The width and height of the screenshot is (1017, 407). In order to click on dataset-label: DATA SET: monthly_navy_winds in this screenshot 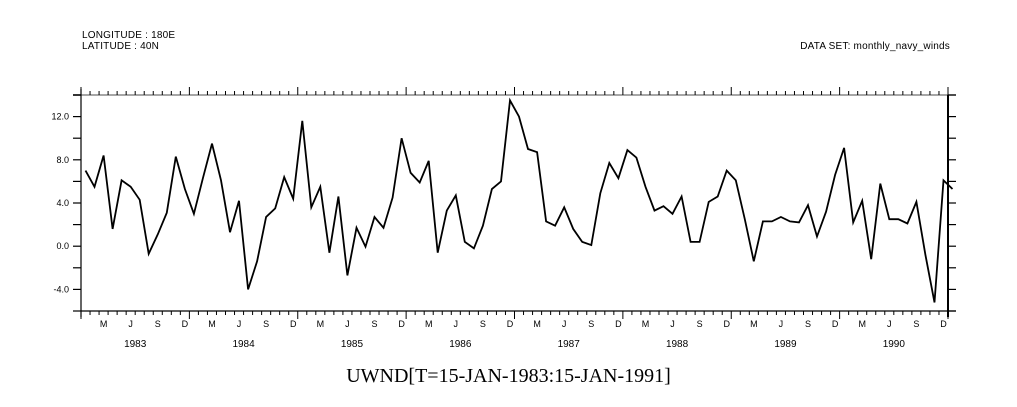, I will do `click(875, 46)`.